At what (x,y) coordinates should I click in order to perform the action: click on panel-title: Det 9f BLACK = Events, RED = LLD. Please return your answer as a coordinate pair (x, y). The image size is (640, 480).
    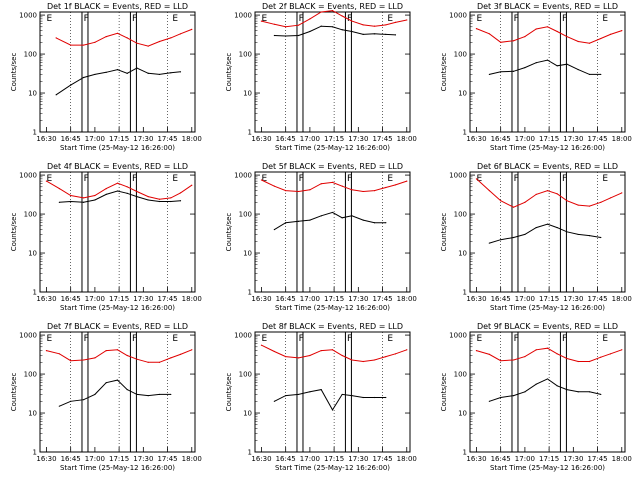
    Looking at the image, I should click on (547, 326).